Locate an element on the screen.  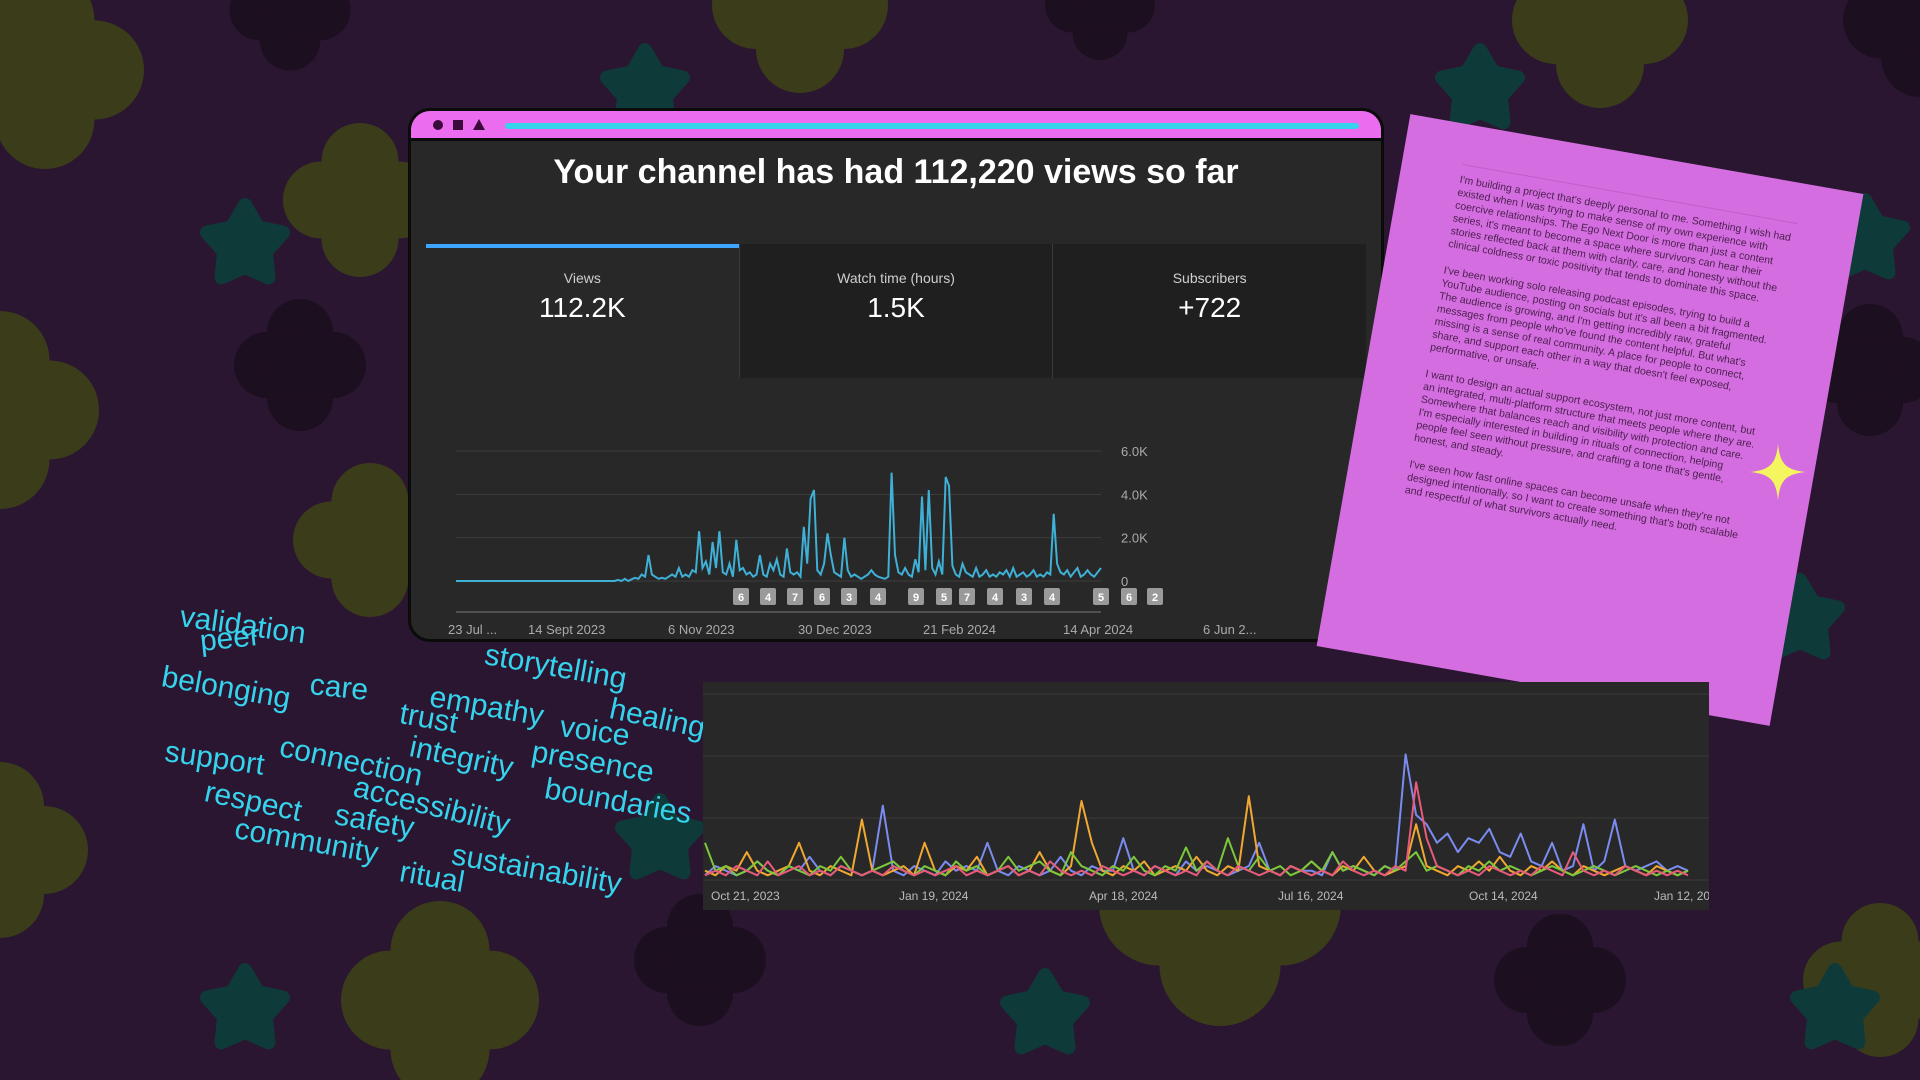
x-tick-label: Apr 18, 2024 is located at coordinates (1123, 896).